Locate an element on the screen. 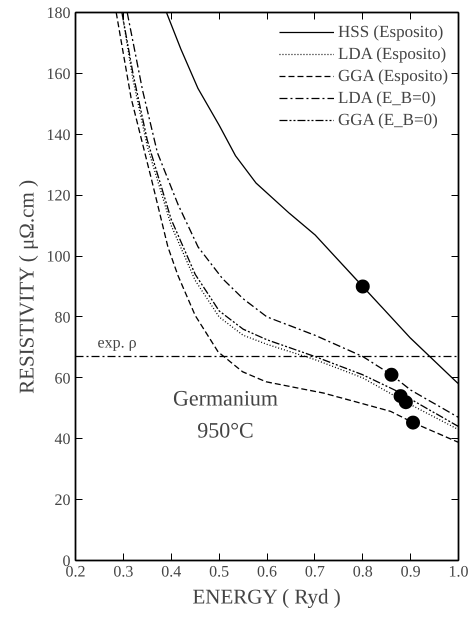 The image size is (473, 633). annotation: Germanium is located at coordinates (225, 398).